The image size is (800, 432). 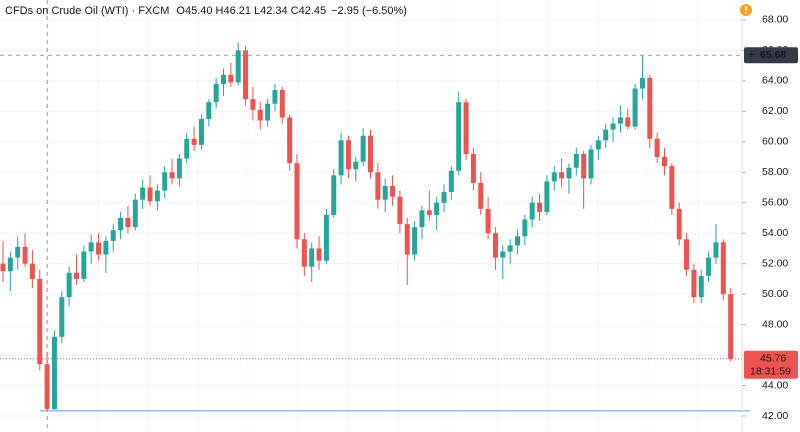 I want to click on crosshair-price: 65.68, so click(x=773, y=55).